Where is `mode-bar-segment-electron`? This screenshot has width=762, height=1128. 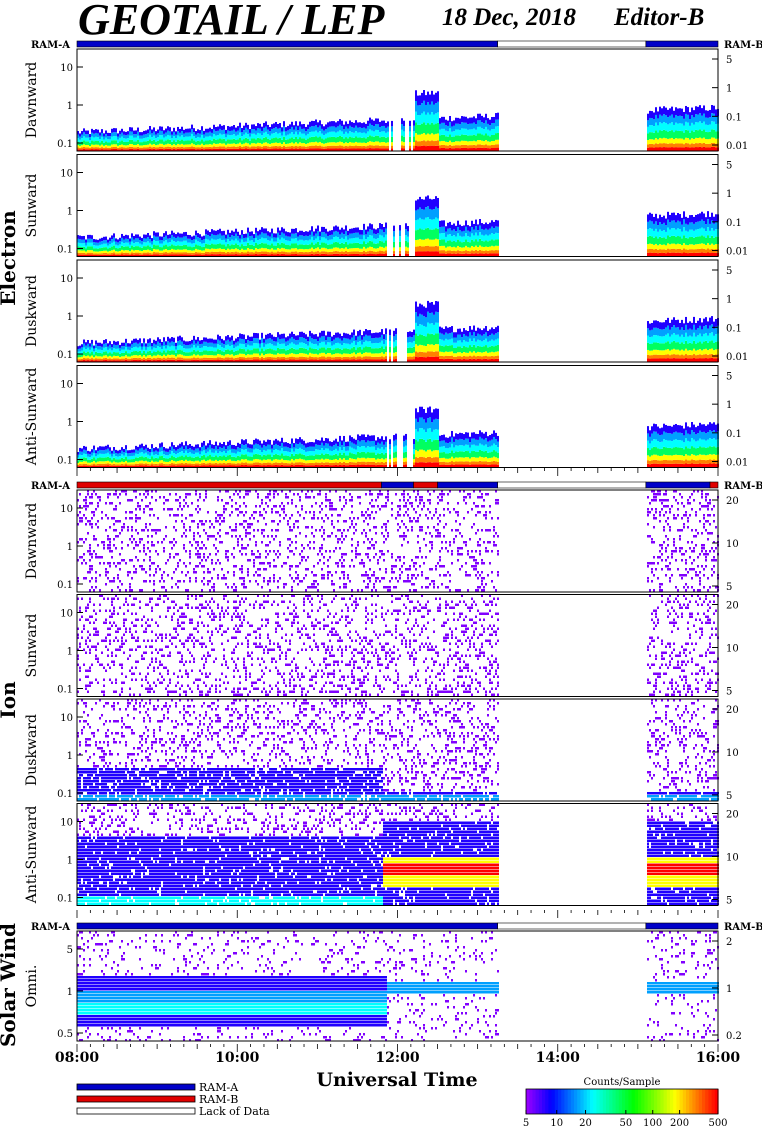 mode-bar-segment-electron is located at coordinates (682, 44).